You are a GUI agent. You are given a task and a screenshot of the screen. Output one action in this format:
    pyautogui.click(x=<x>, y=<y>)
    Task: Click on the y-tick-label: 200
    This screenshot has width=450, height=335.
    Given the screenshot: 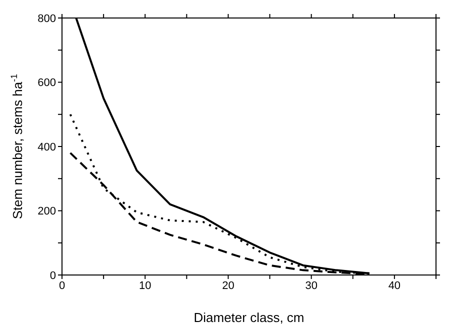 What is the action you would take?
    pyautogui.click(x=47, y=212)
    